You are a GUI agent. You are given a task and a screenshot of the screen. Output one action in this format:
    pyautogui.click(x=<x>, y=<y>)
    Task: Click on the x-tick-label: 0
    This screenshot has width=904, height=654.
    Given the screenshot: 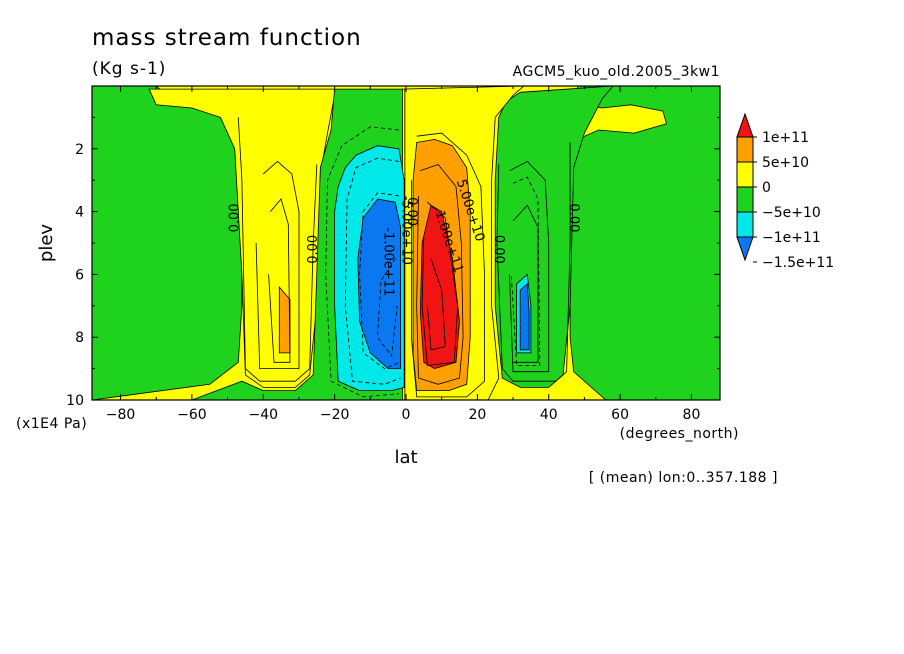 What is the action you would take?
    pyautogui.click(x=406, y=415)
    